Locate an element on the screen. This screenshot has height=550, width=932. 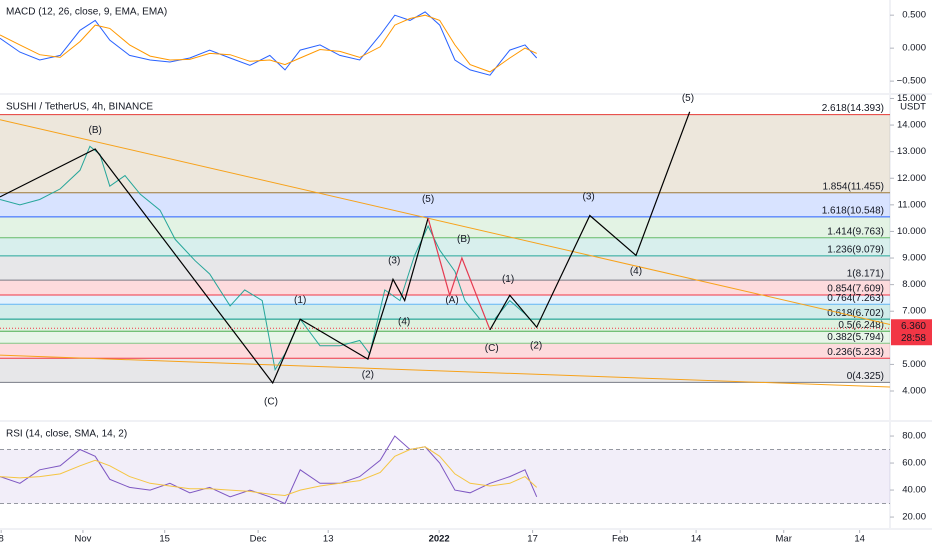
x-tick-label: 17 is located at coordinates (532, 539).